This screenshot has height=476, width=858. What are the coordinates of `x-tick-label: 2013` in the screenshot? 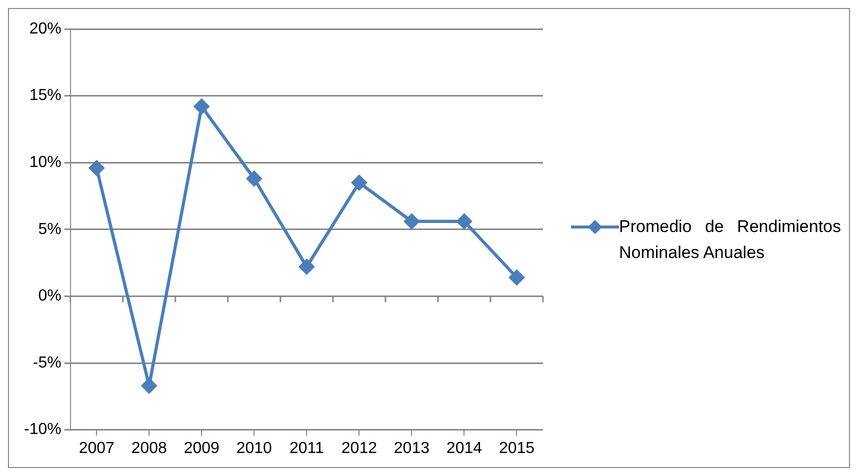 It's located at (412, 448).